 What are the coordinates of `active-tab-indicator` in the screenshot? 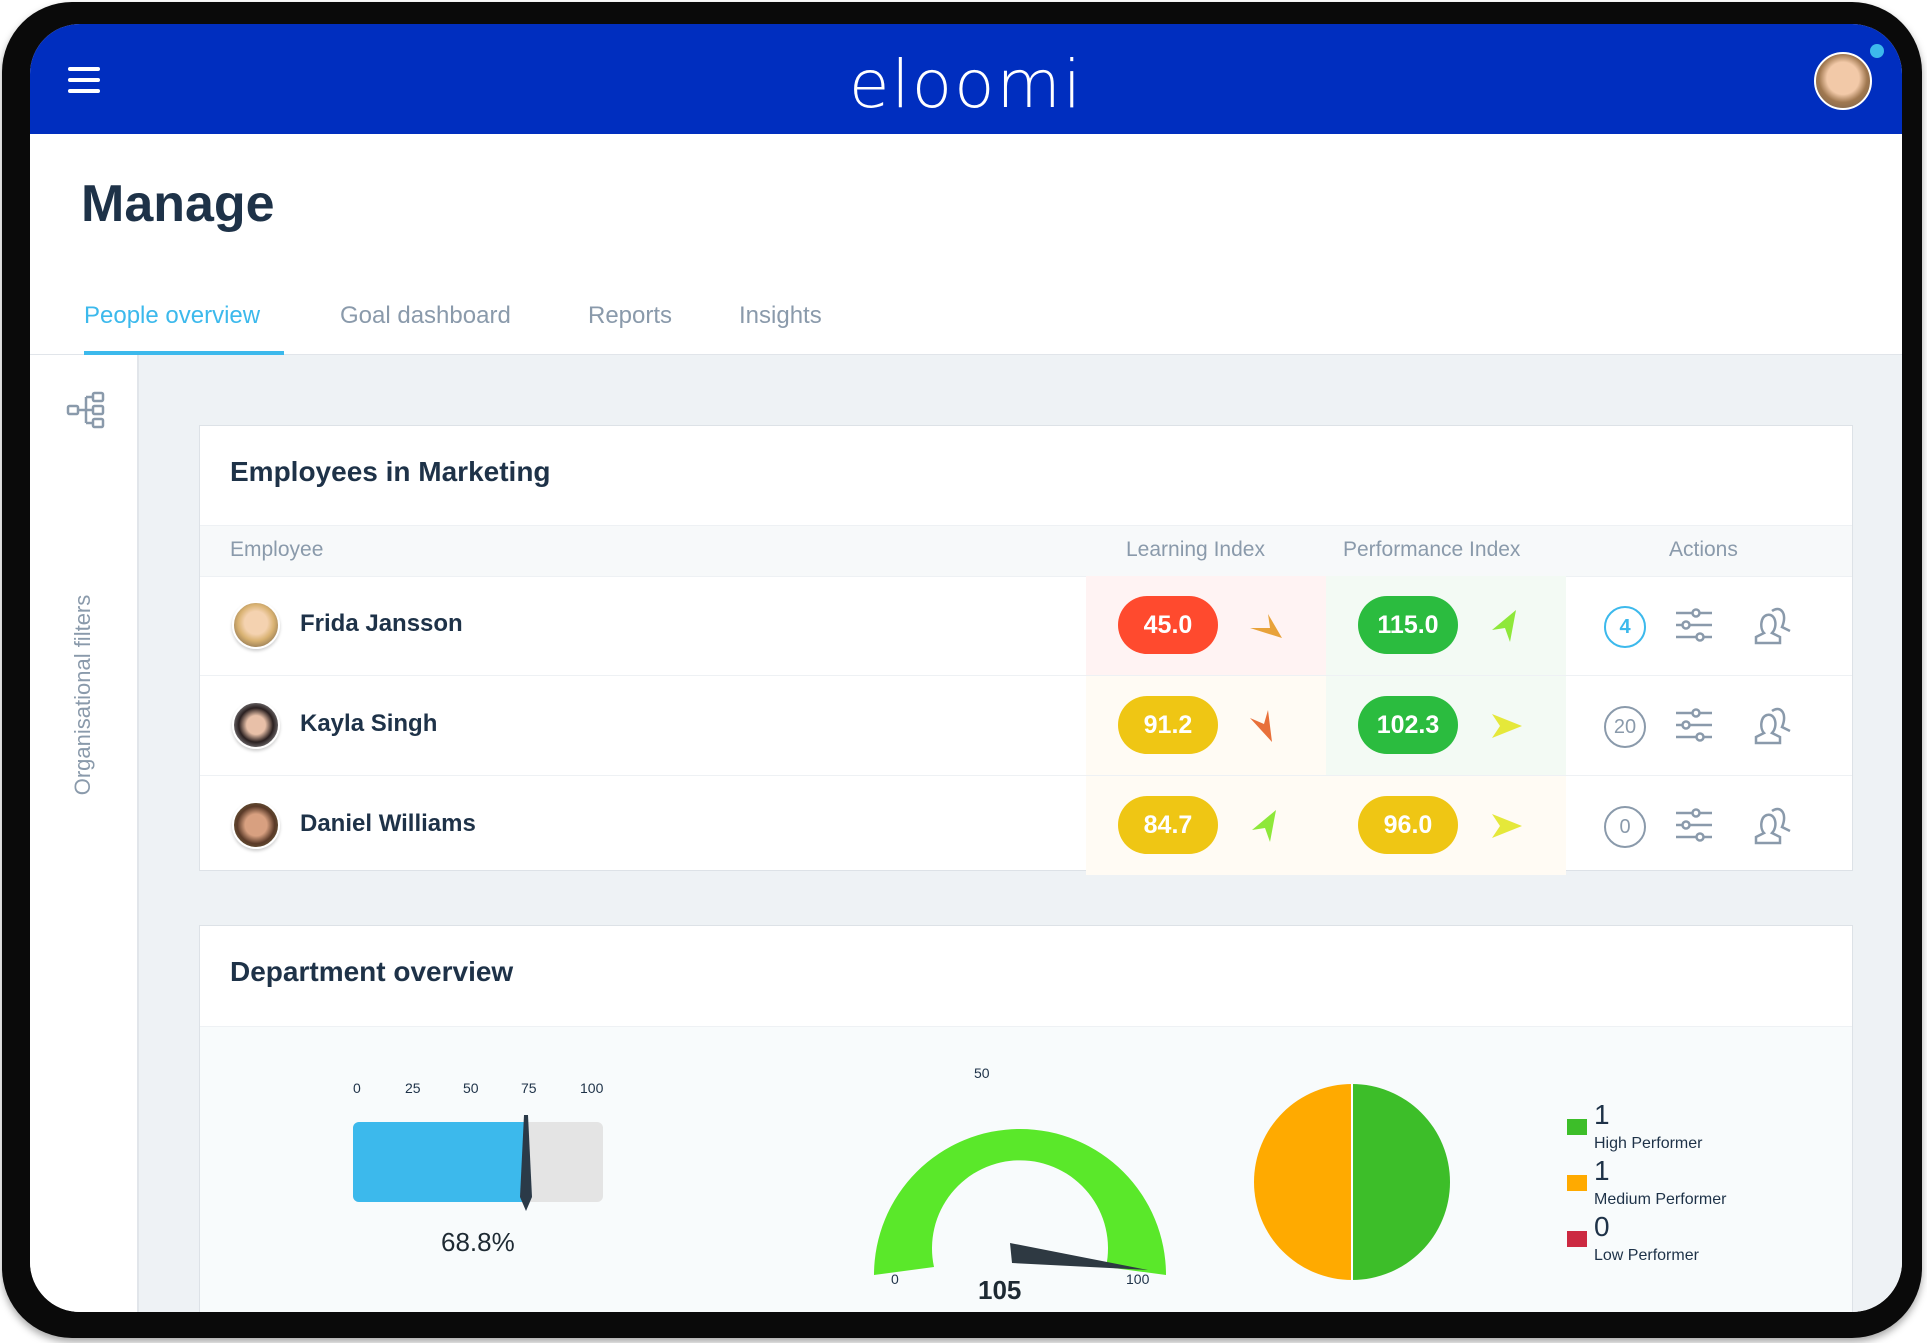 It's located at (184, 353).